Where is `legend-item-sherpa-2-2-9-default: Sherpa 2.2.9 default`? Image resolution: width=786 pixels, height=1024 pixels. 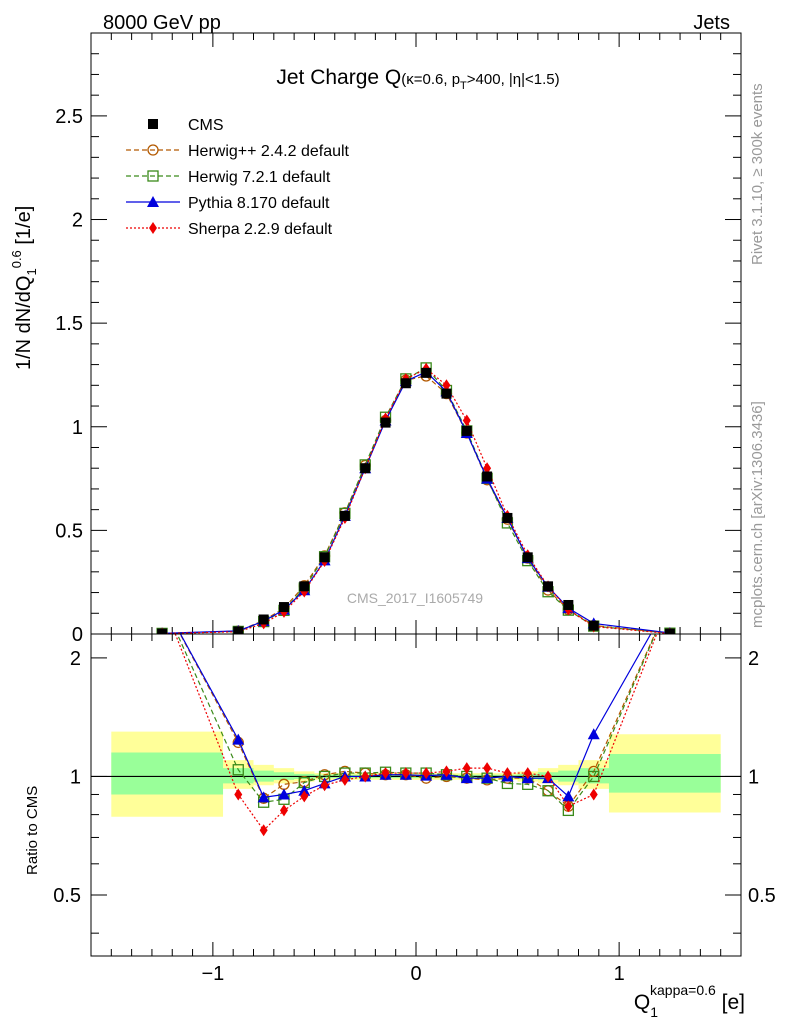 legend-item-sherpa-2-2-9-default: Sherpa 2.2.9 default is located at coordinates (229, 229).